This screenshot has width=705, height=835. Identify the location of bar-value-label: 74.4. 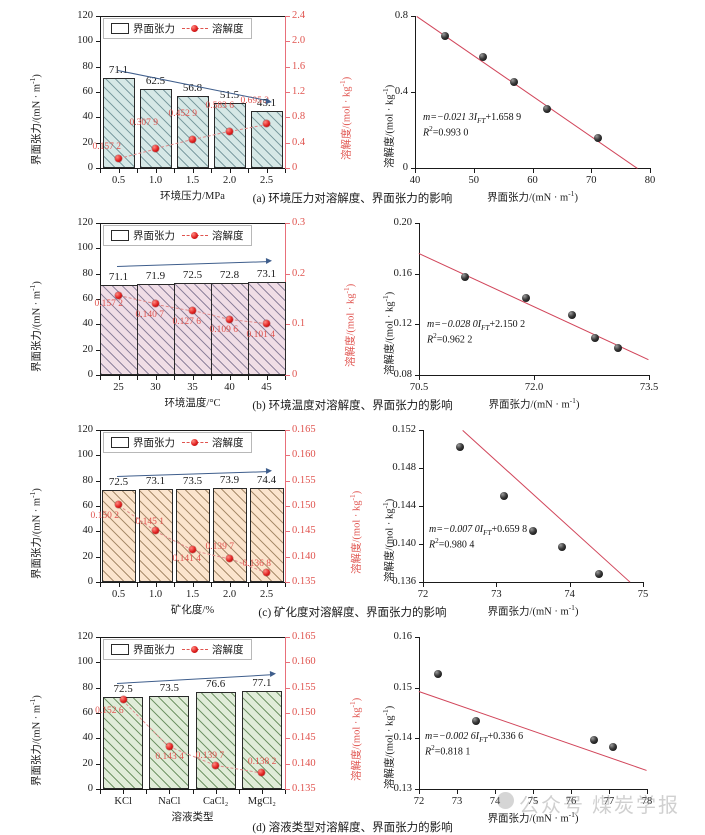
(266, 479).